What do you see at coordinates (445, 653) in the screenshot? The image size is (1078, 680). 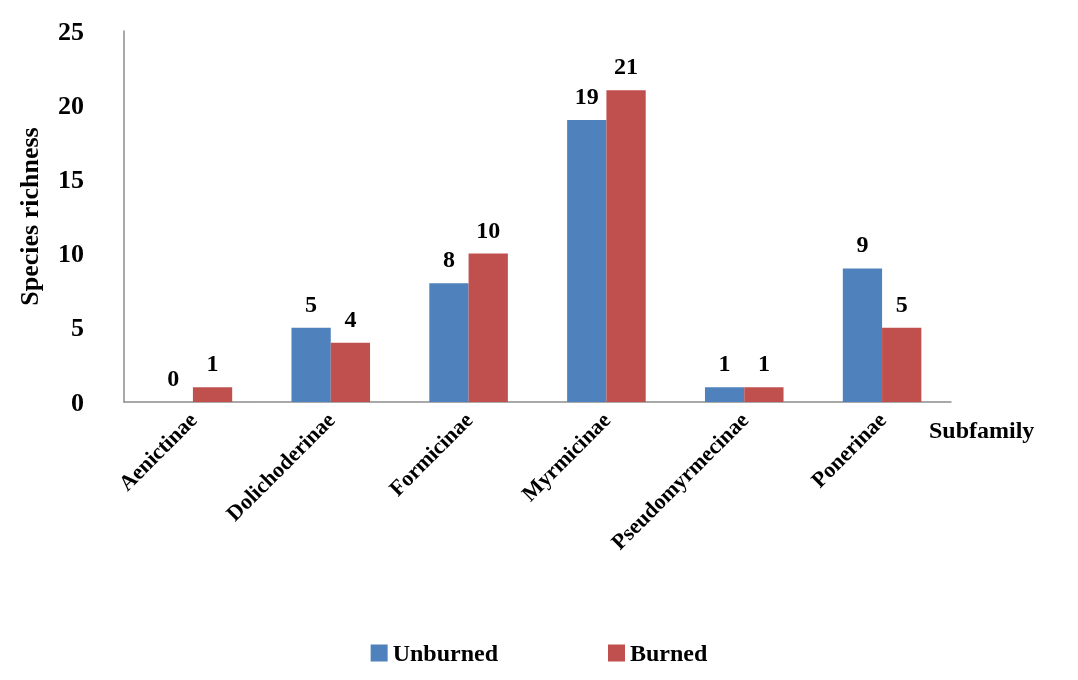 I see `legend-label: Unburned` at bounding box center [445, 653].